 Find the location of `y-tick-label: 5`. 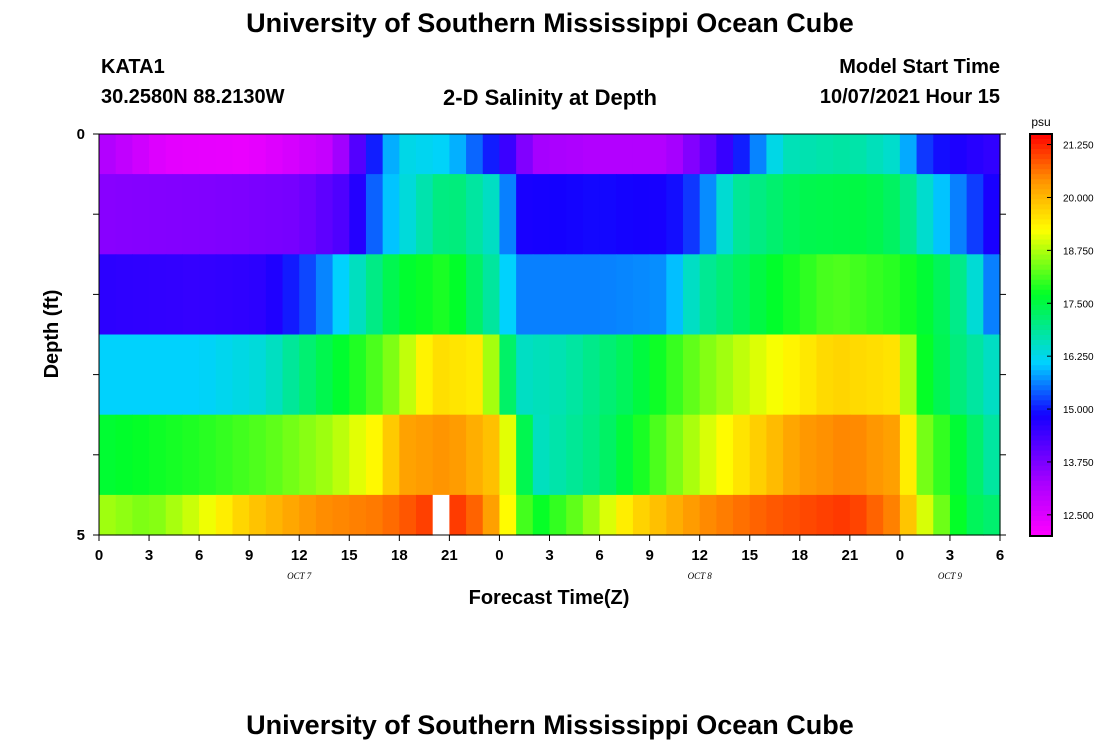

y-tick-label: 5 is located at coordinates (81, 535).